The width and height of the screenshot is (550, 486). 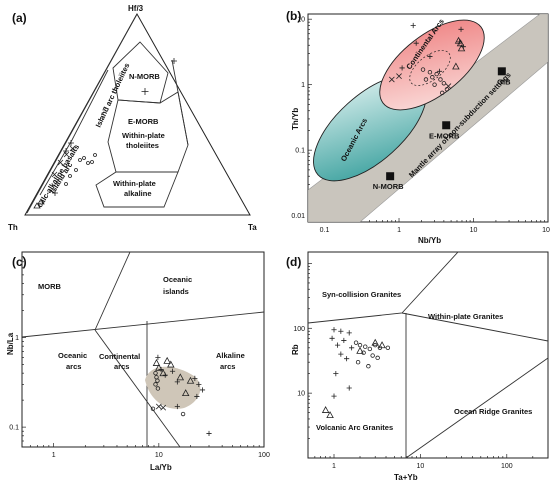 I want to click on y-tick-label: 100, so click(x=299, y=329).